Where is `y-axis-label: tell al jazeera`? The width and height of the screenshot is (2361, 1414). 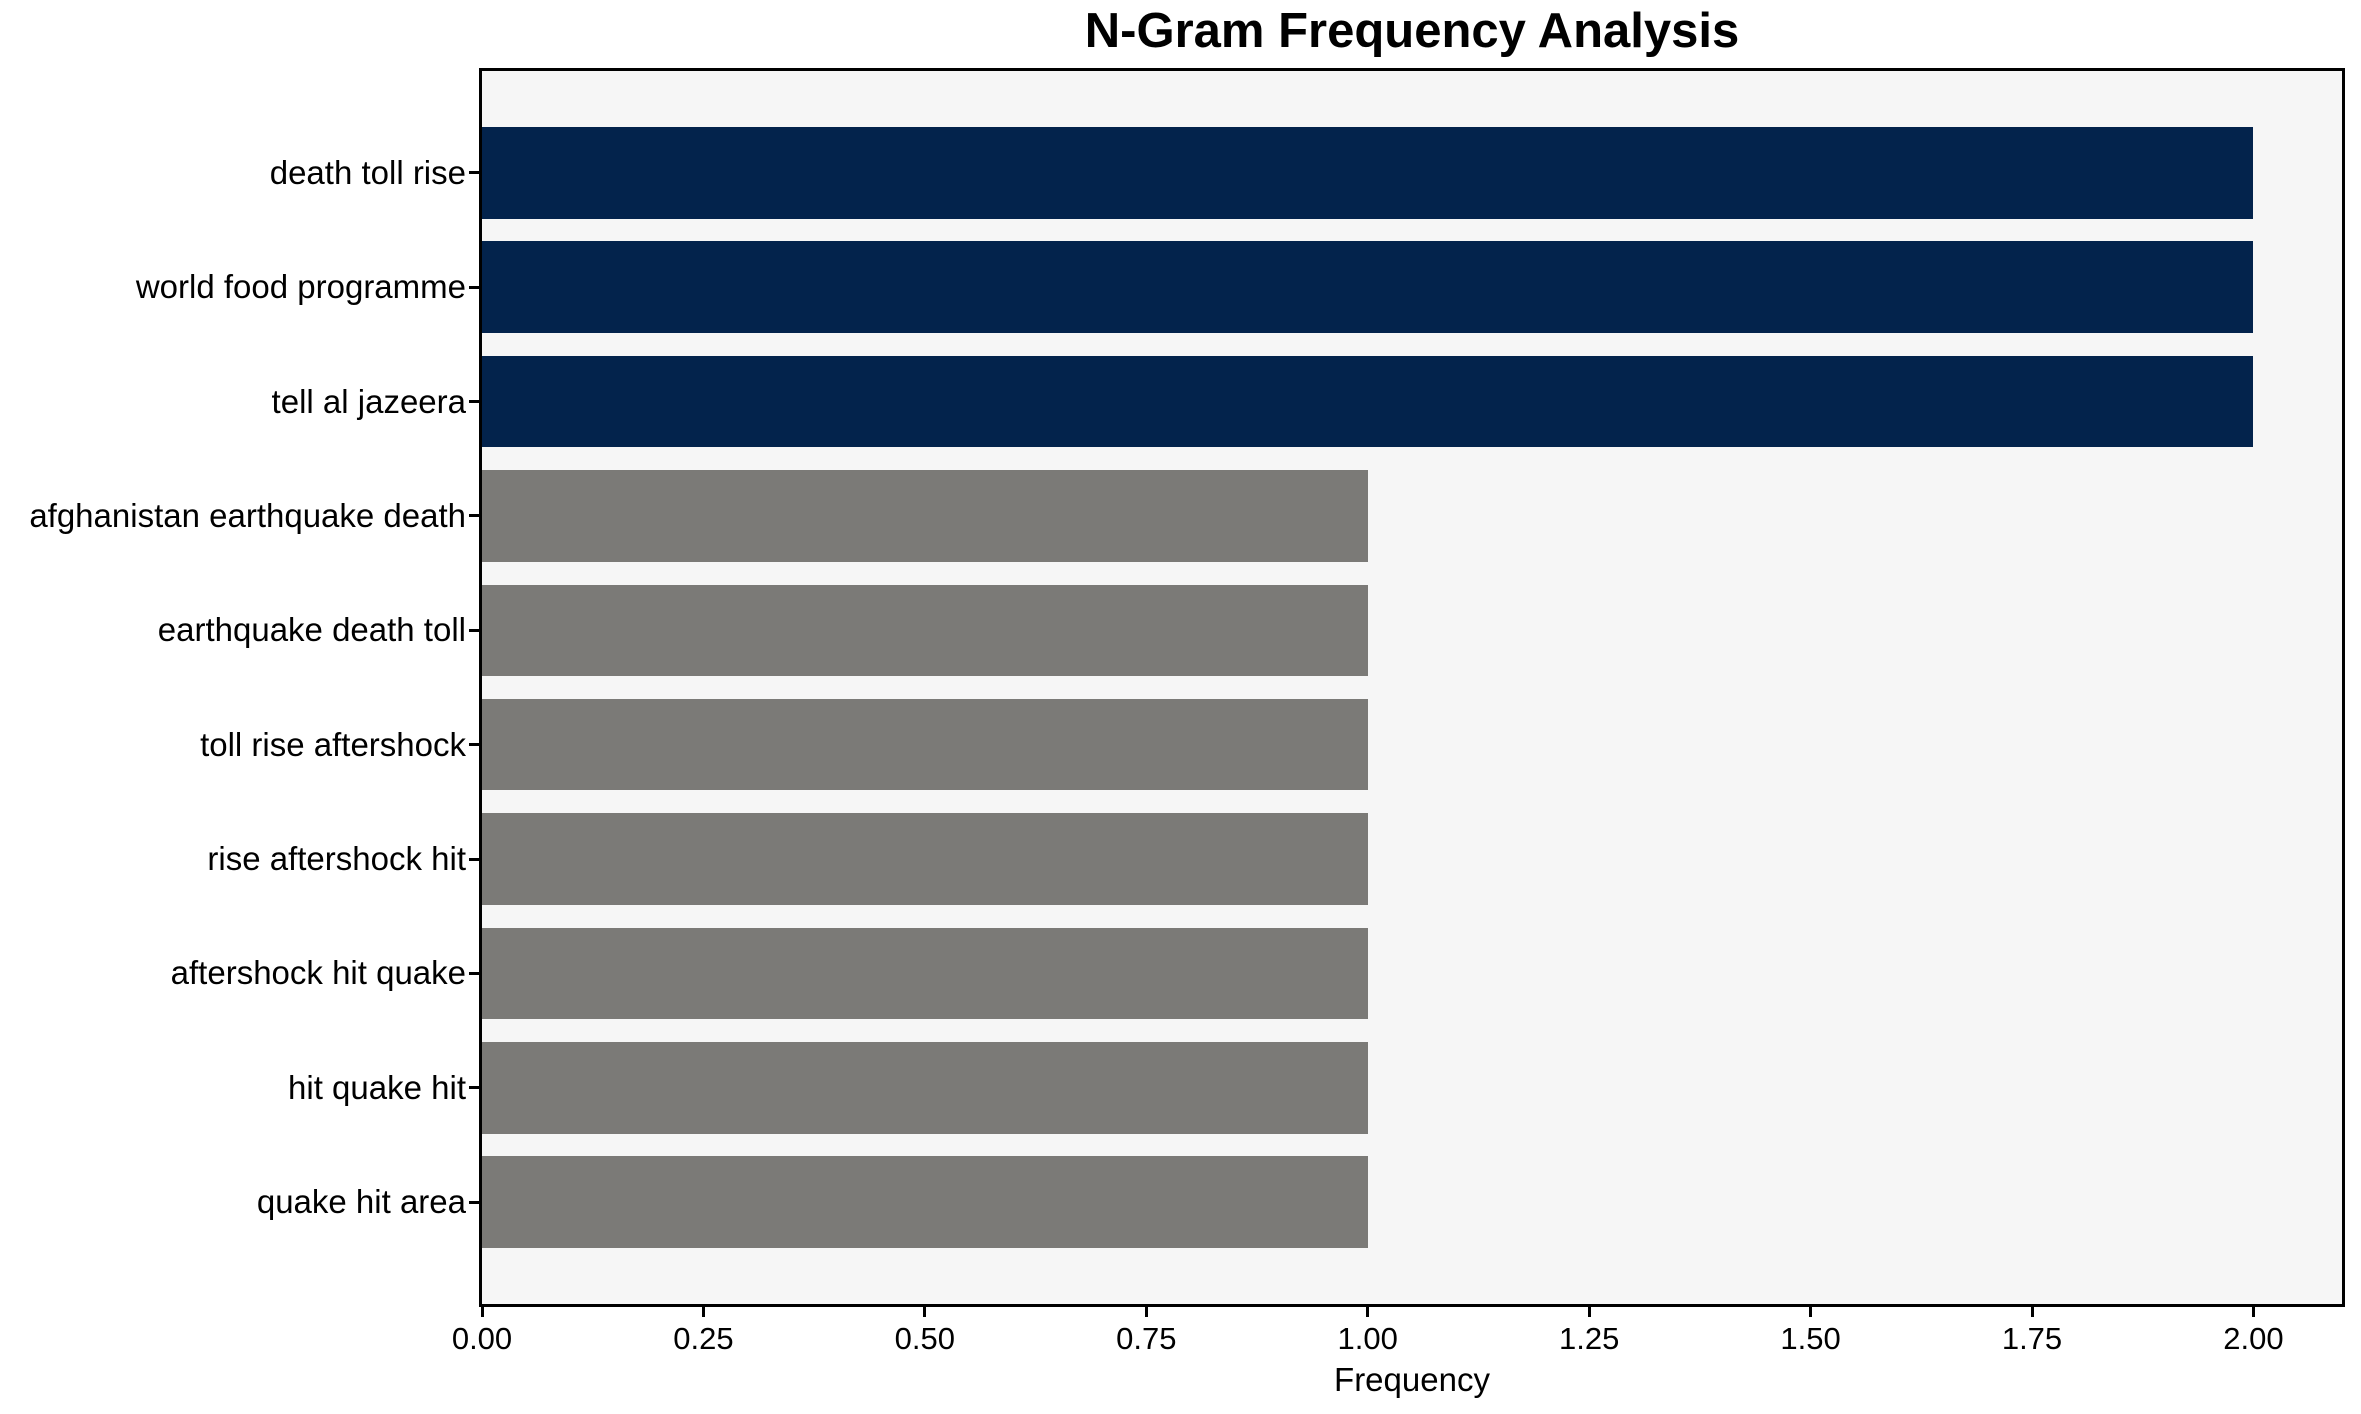
y-axis-label: tell al jazeera is located at coordinates (368, 401).